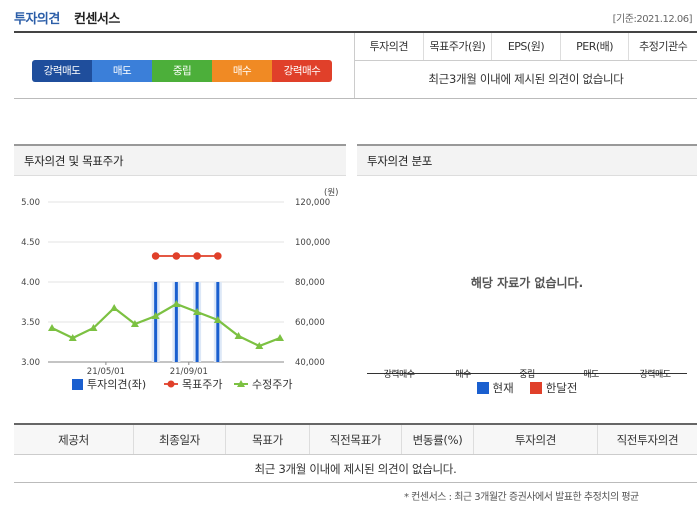  Describe the element at coordinates (106, 372) in the screenshot. I see `x-axis-tick-label: 21/05/01` at that location.